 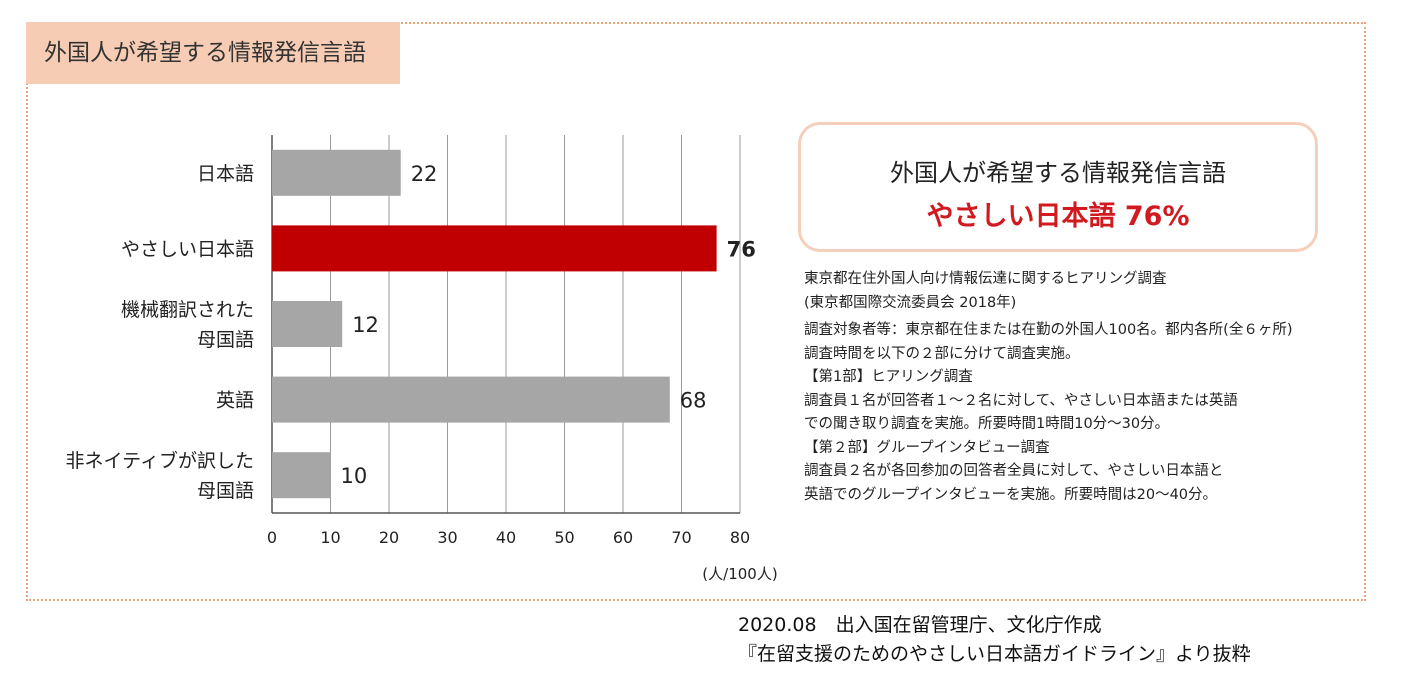 What do you see at coordinates (985, 279) in the screenshot?
I see `note-line: 東京都在住外国人向け情報伝達に関するヒアリング調査` at bounding box center [985, 279].